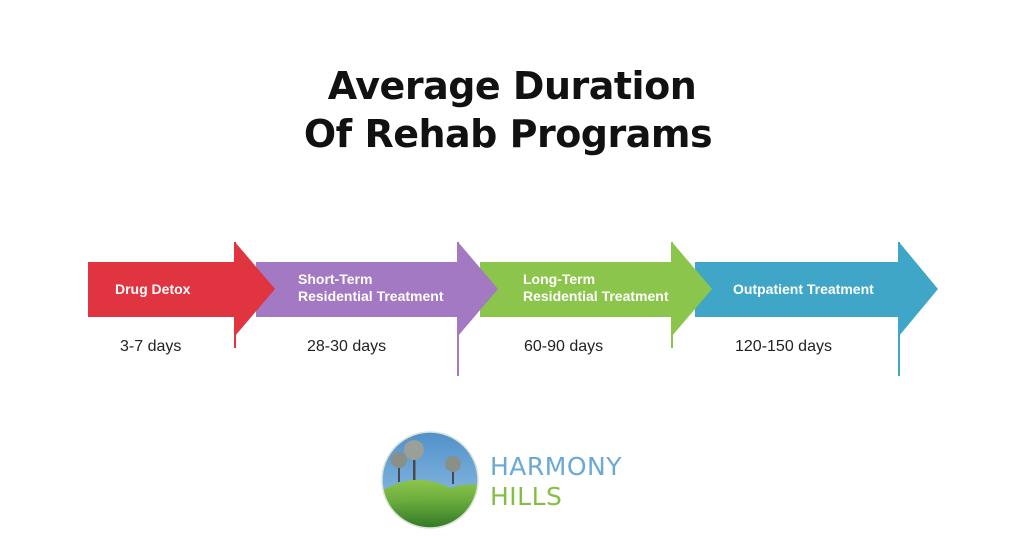 Image resolution: width=1024 pixels, height=559 pixels. What do you see at coordinates (556, 466) in the screenshot?
I see `brand-name-line-1: HARMONY` at bounding box center [556, 466].